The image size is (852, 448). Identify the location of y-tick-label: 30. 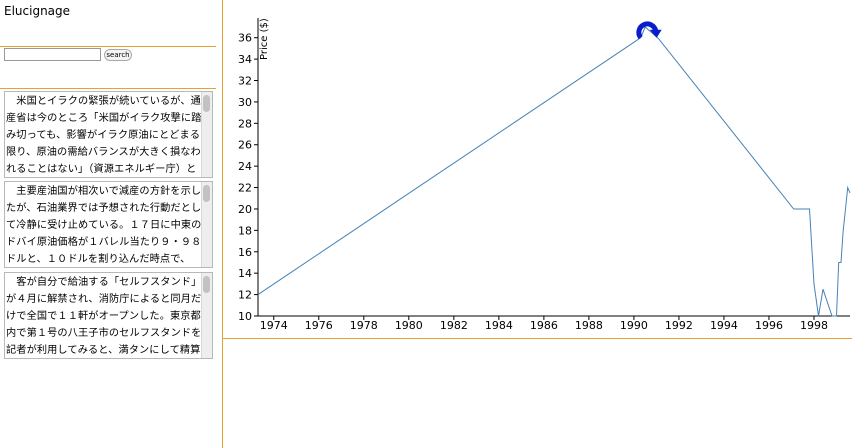
(245, 102).